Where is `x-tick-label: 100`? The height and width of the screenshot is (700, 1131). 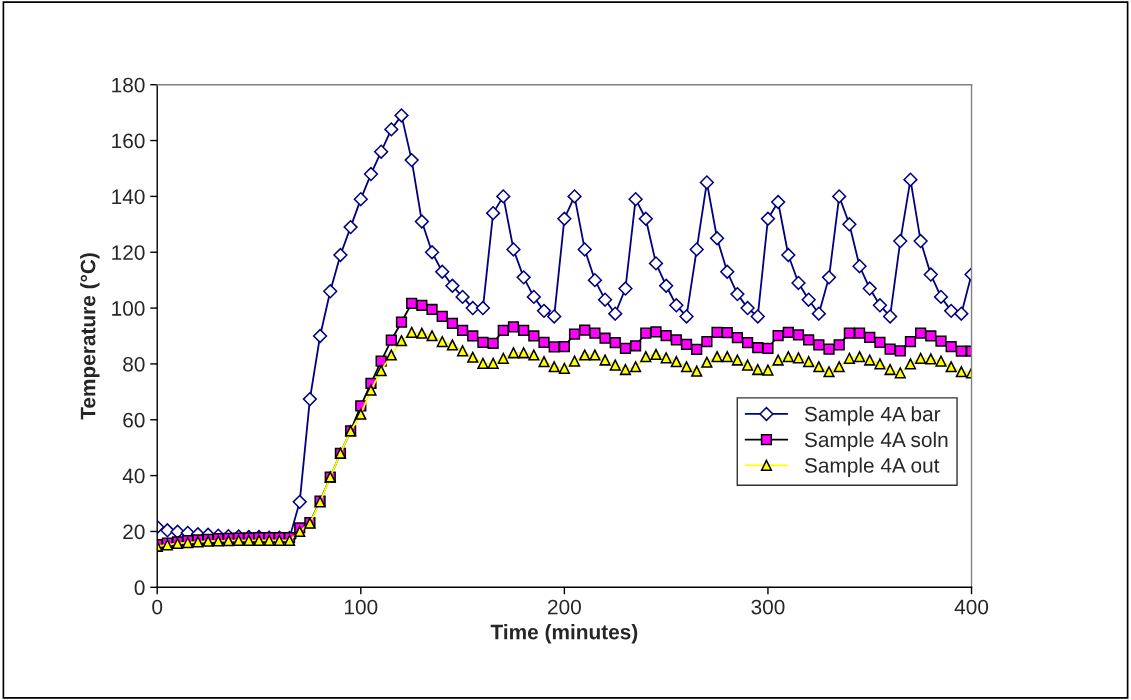 x-tick-label: 100 is located at coordinates (361, 607).